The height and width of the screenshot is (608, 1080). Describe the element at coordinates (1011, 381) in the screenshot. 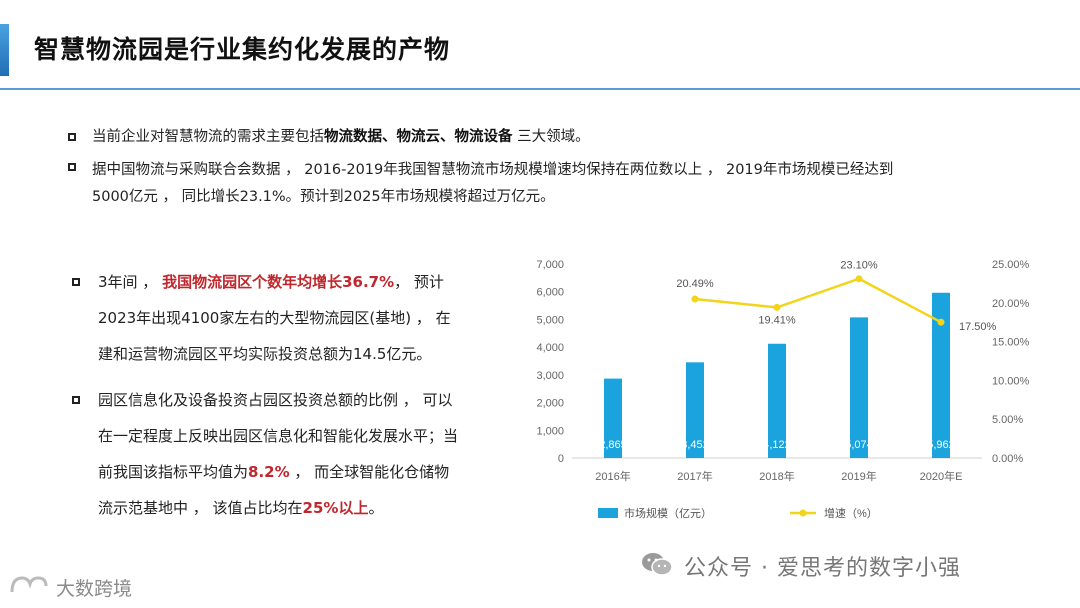

I see `y-right-tick-label: 10.00%` at that location.